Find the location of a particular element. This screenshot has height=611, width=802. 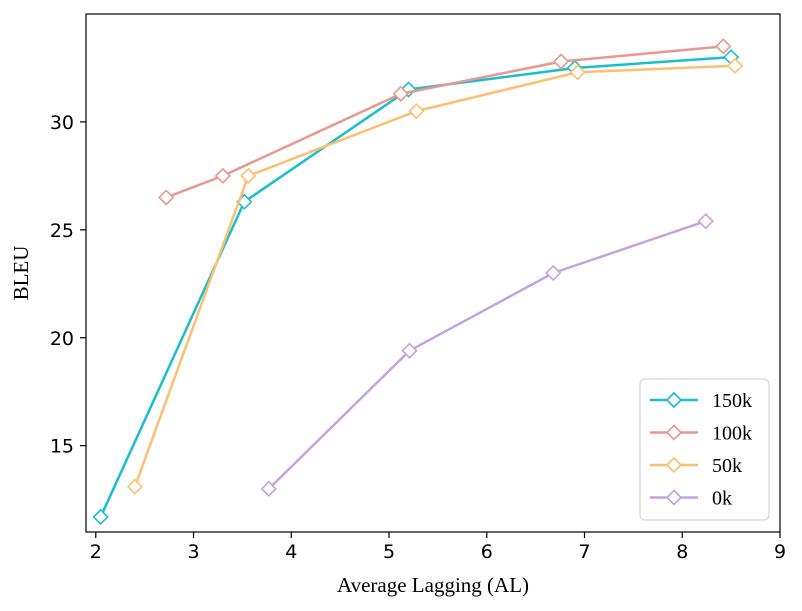

legend-label: 50k is located at coordinates (727, 466).